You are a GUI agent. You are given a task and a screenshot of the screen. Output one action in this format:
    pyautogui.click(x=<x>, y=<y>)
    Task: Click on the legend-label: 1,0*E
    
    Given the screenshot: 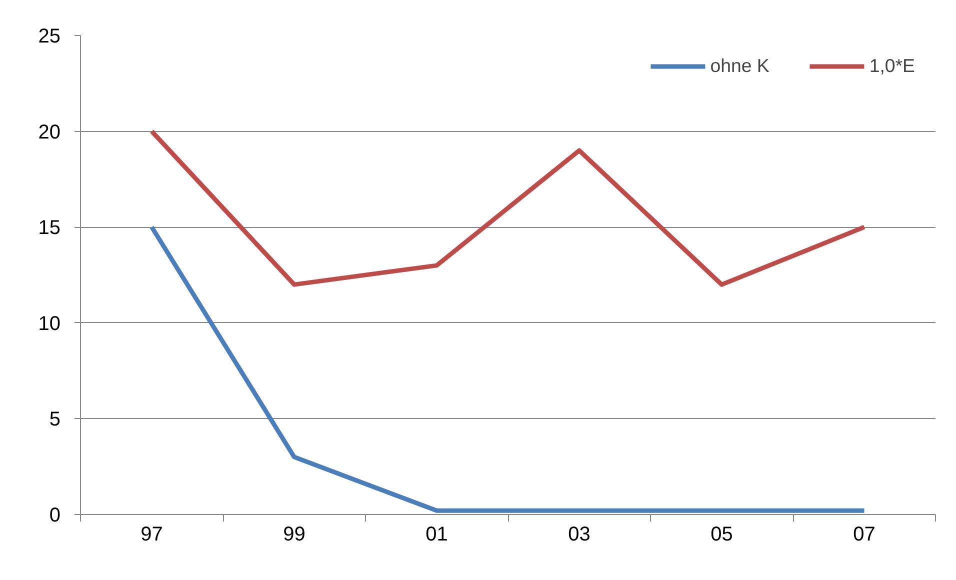 What is the action you would take?
    pyautogui.click(x=892, y=66)
    